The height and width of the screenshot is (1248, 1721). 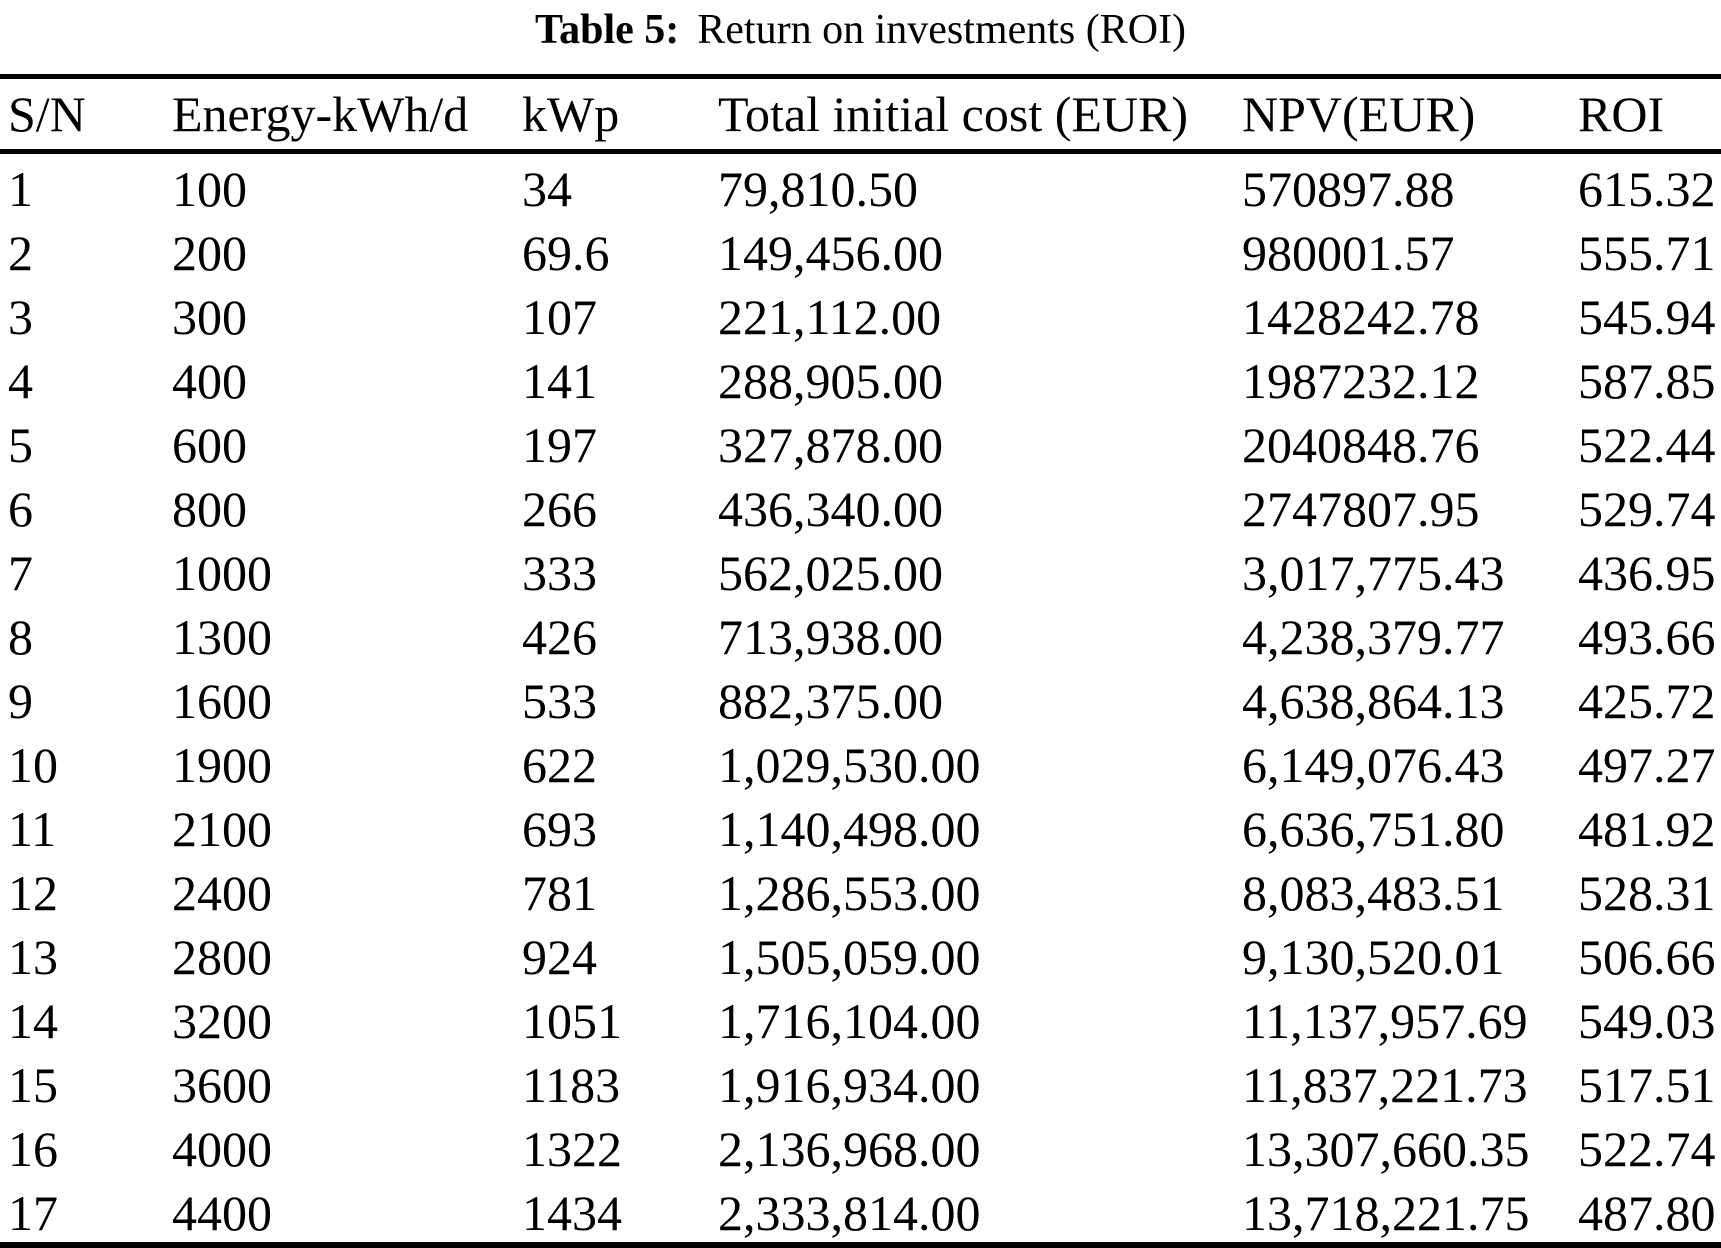 I want to click on cell-energy-kwh-d: 2800, so click(x=222, y=957).